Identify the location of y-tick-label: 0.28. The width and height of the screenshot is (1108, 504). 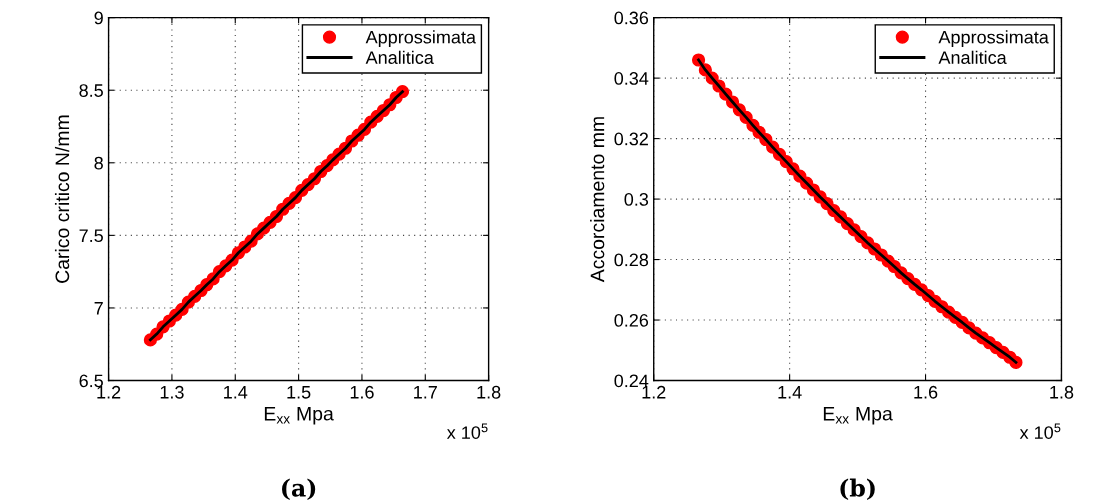
(631, 260).